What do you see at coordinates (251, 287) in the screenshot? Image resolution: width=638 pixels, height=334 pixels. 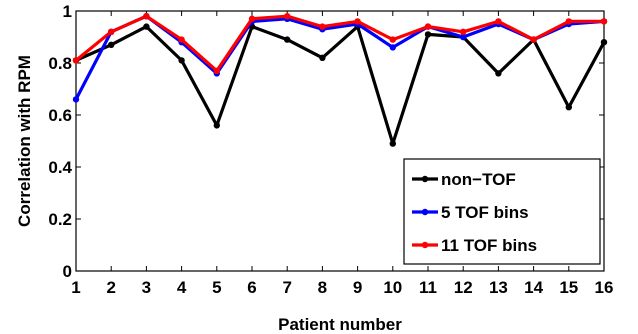 I see `x-tick-label: 6` at bounding box center [251, 287].